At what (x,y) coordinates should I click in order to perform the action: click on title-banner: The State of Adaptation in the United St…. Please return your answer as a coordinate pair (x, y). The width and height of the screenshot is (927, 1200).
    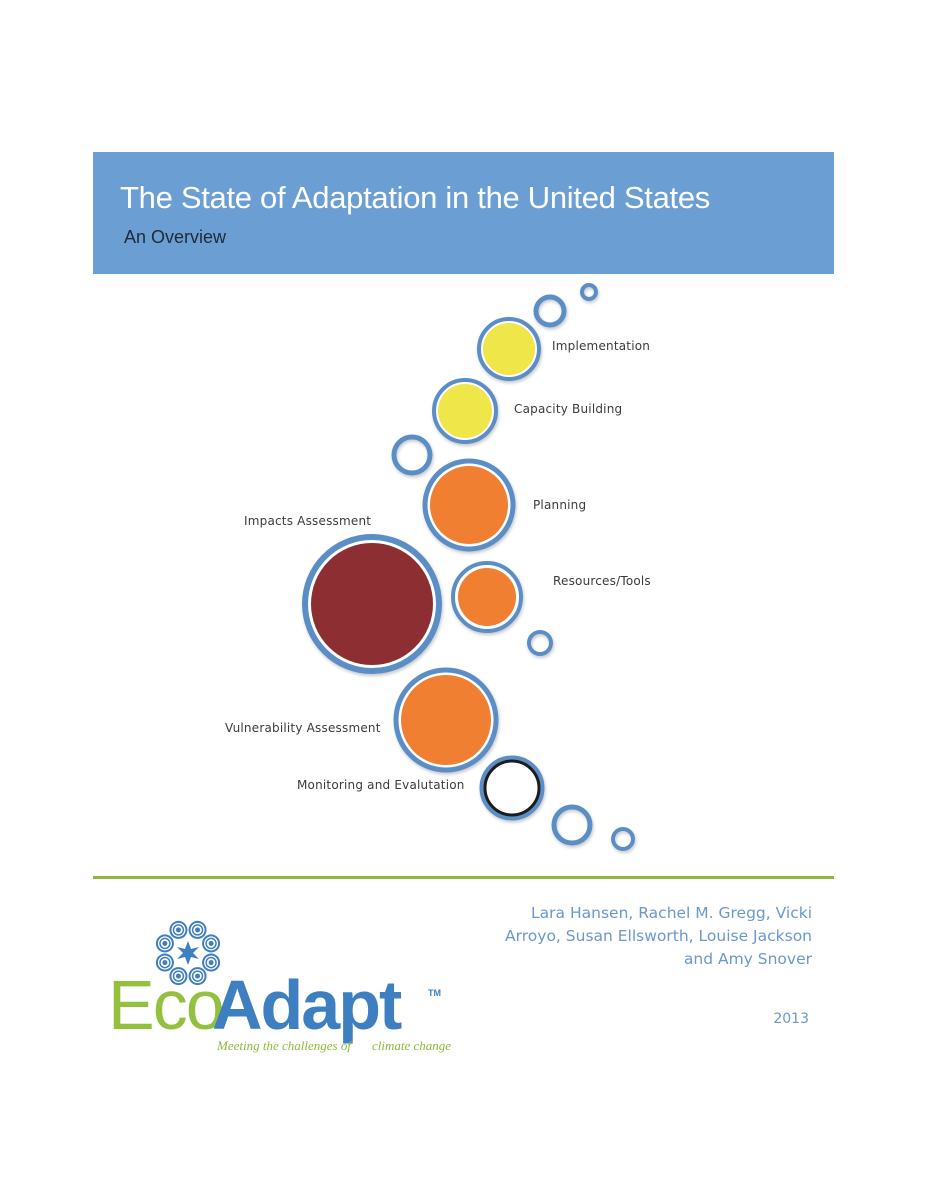
    Looking at the image, I should click on (463, 213).